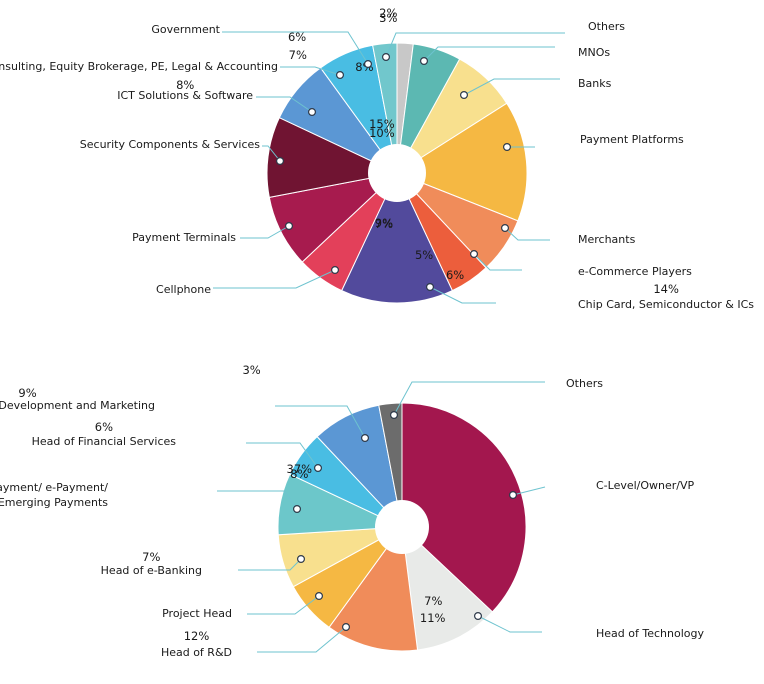  Describe the element at coordinates (151, 570) in the screenshot. I see `category-label: Head of e-Banking` at that location.